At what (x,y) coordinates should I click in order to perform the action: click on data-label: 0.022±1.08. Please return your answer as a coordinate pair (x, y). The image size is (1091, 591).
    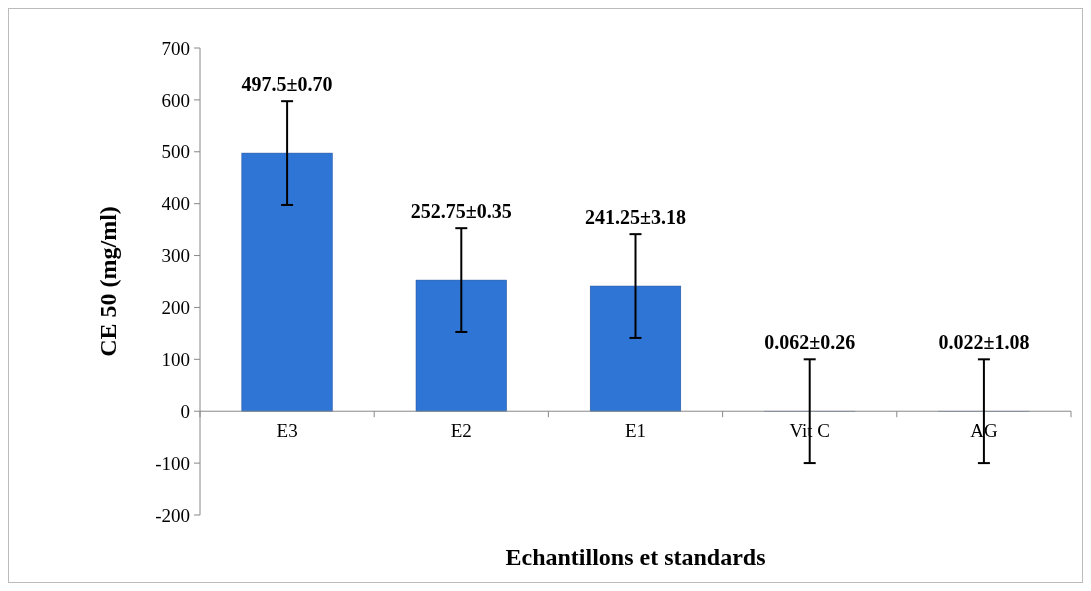
    Looking at the image, I should click on (984, 342).